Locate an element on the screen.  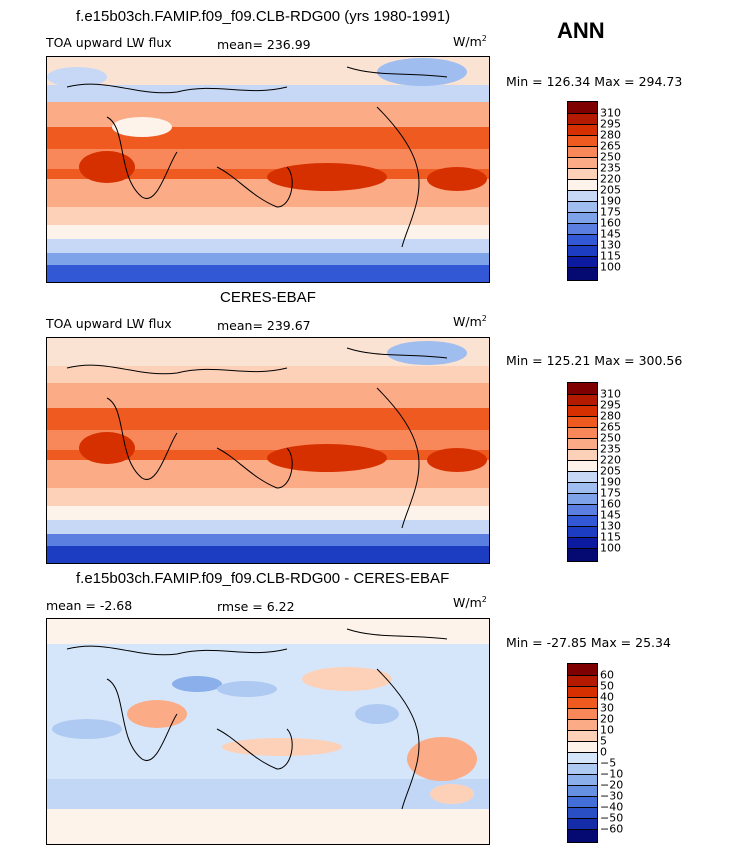
colorbar-tick-label: 30 is located at coordinates (607, 708).